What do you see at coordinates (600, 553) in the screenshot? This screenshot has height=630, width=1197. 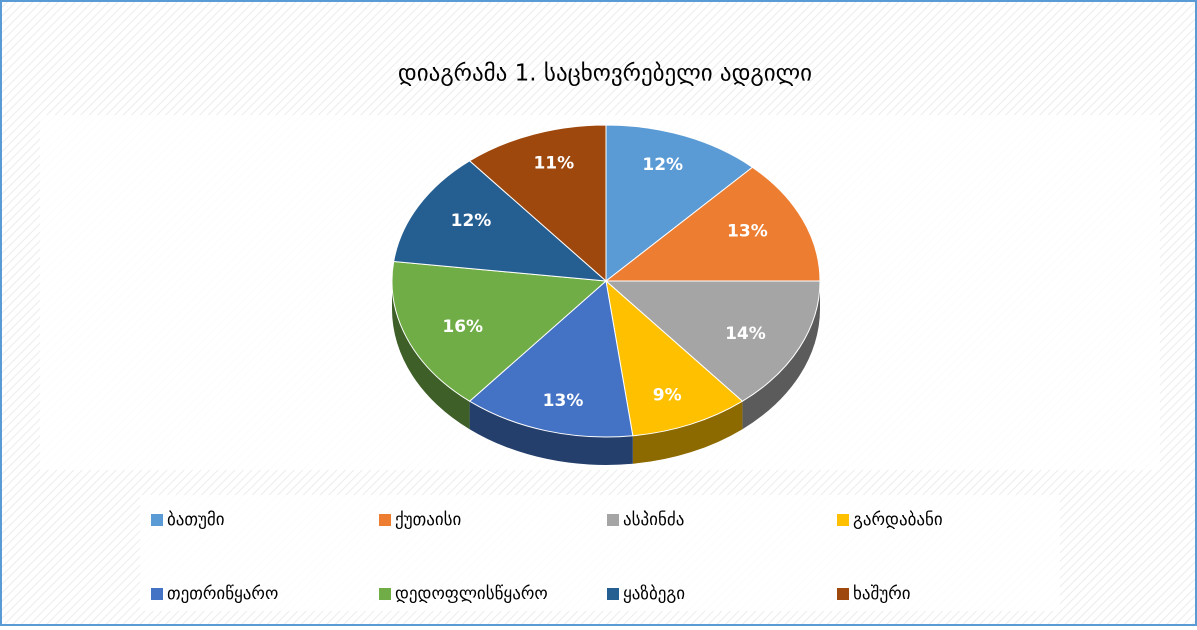 I see `legend-area` at bounding box center [600, 553].